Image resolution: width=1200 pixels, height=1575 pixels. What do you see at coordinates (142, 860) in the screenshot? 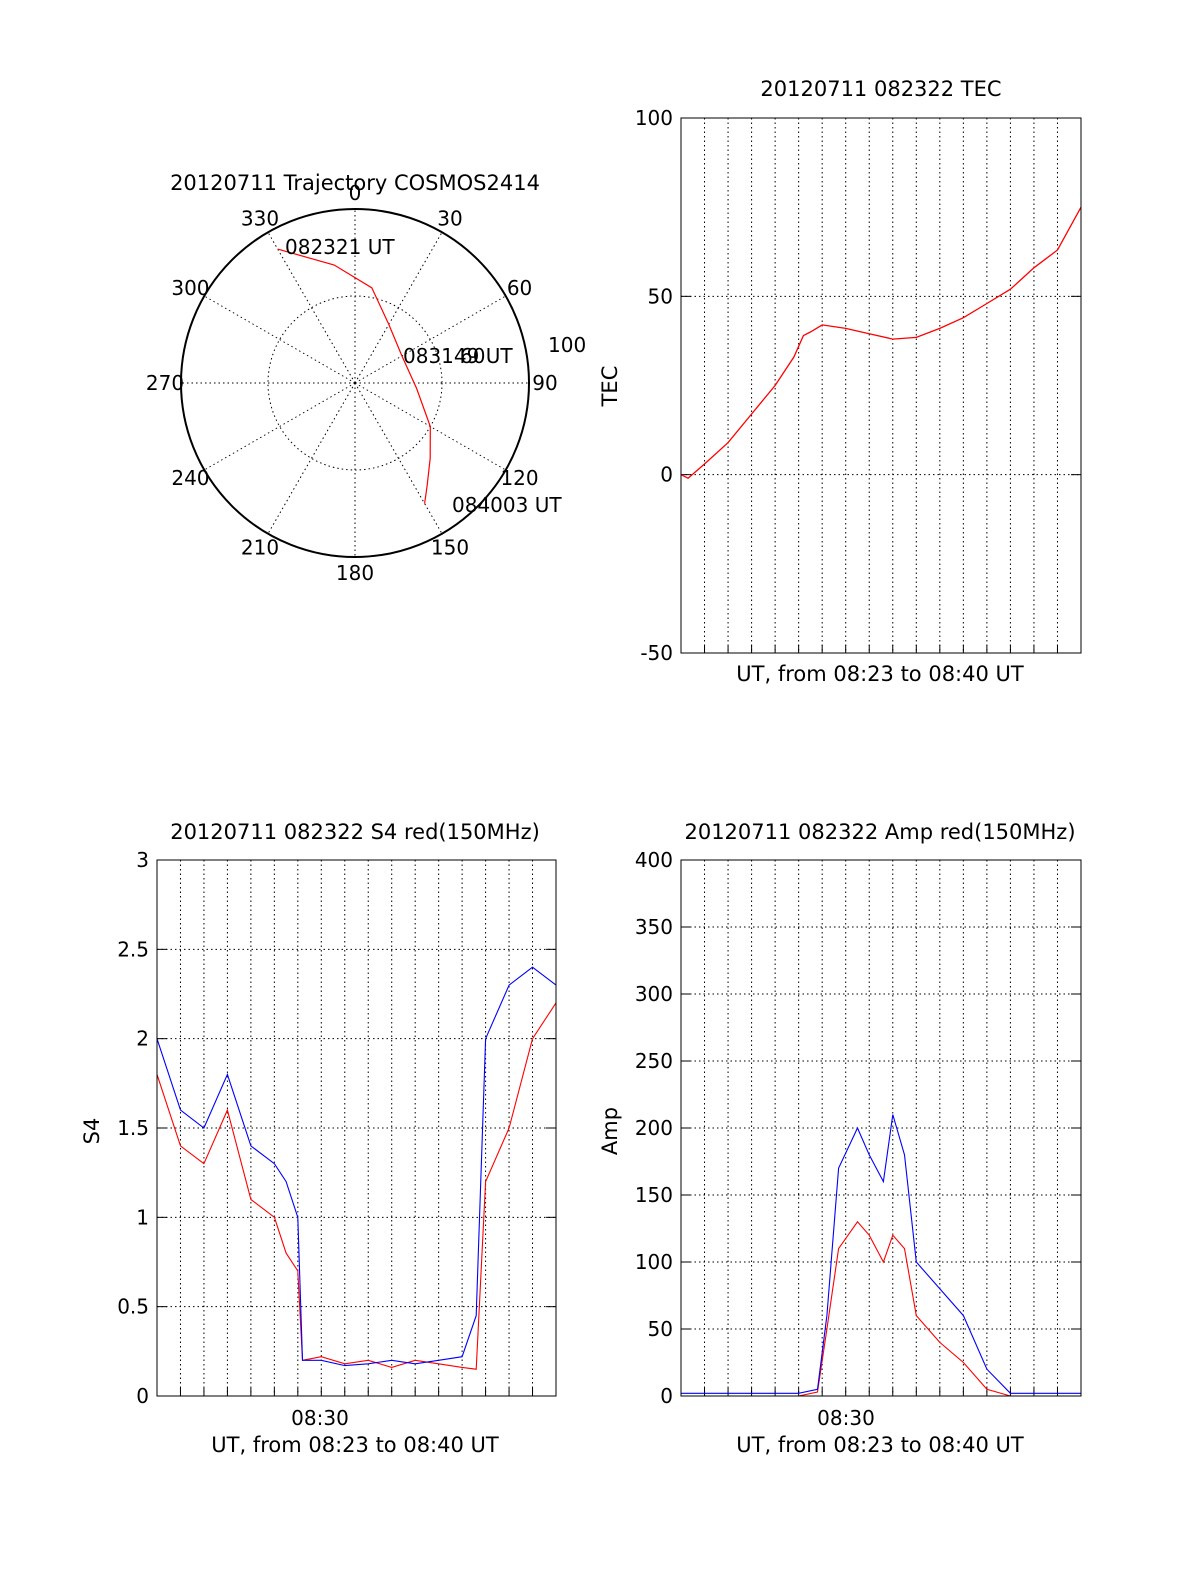
I see `s4-y-tick-label: 3` at bounding box center [142, 860].